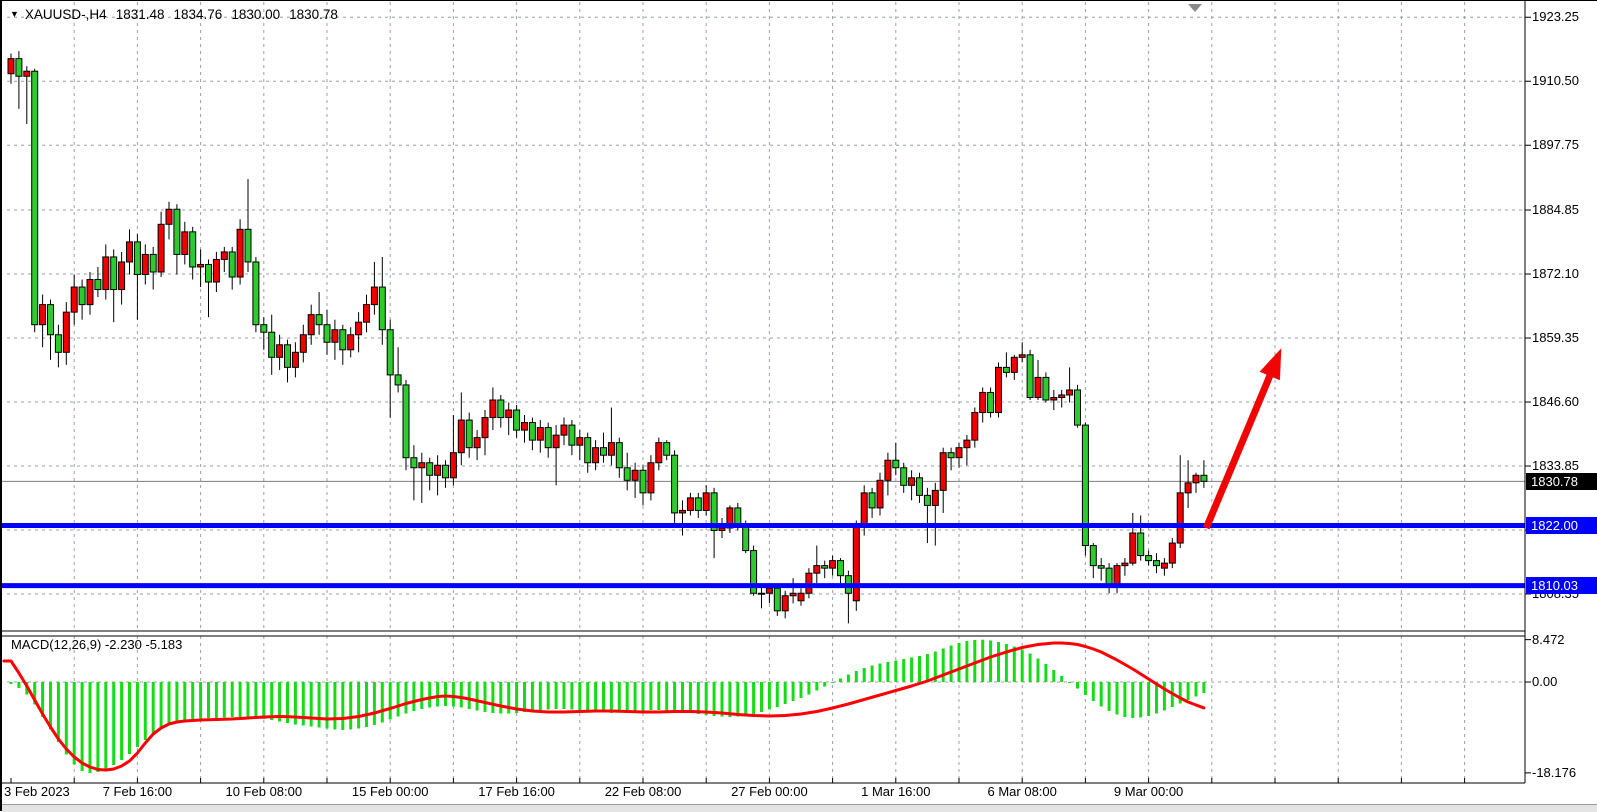  Describe the element at coordinates (769, 791) in the screenshot. I see `time-axis-label: 27 Feb 00:00` at that location.